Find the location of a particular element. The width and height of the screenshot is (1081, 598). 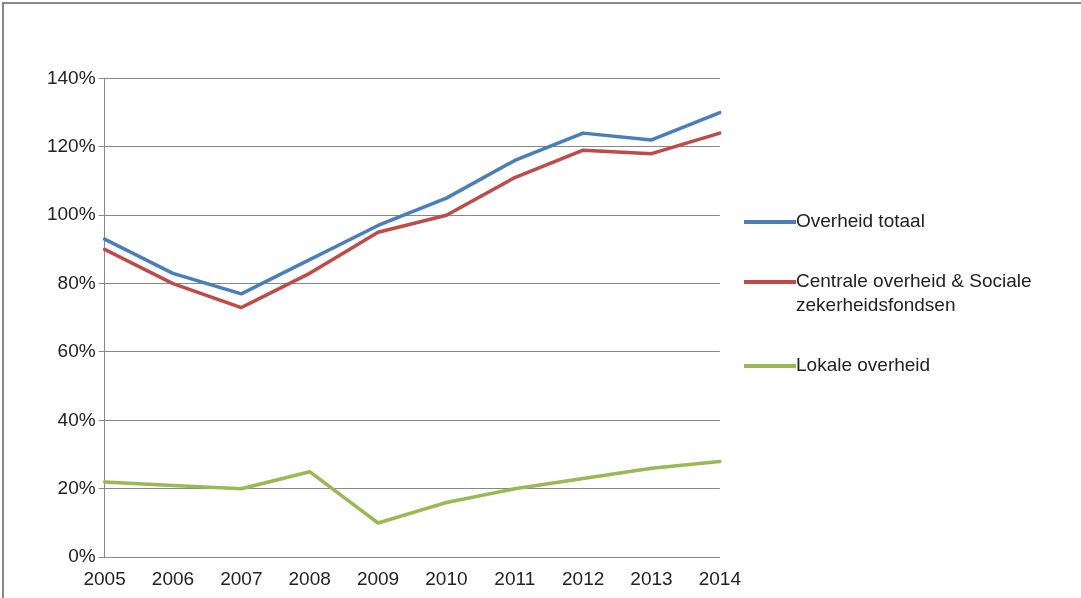

x-tick-label: 2012 is located at coordinates (583, 578).